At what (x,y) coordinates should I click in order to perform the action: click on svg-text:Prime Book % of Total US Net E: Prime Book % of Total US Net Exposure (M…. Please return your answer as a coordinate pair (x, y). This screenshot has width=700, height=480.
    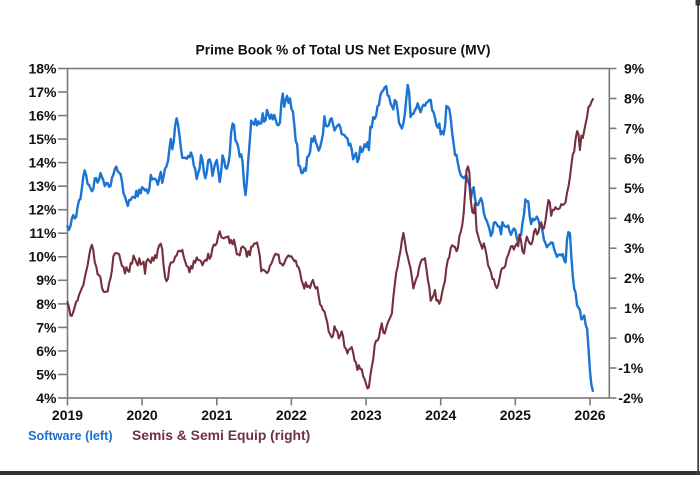
    Looking at the image, I should click on (343, 50).